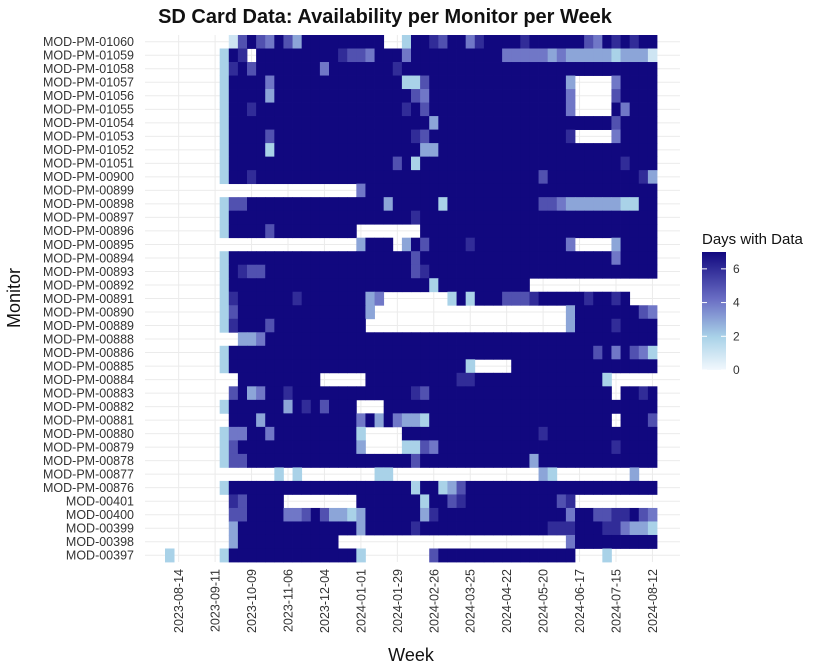 This screenshot has height=672, width=824. Describe the element at coordinates (88, 272) in the screenshot. I see `y-tick-label: MOD-PM-00893` at that location.